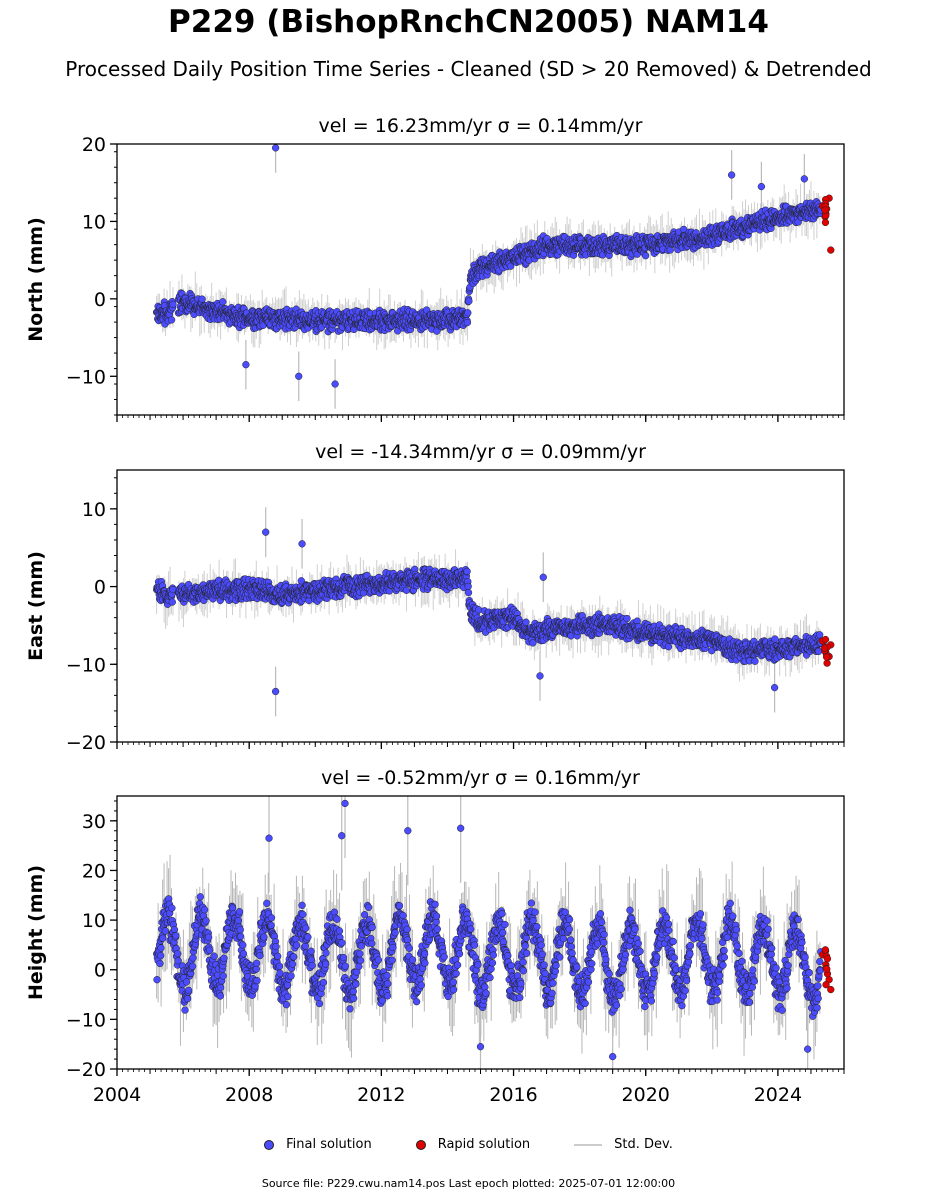 The image size is (937, 1200). Describe the element at coordinates (480, 452) in the screenshot. I see `panel-title: vel = -14.34mm/yr σ = 0.09mm/yr` at that location.